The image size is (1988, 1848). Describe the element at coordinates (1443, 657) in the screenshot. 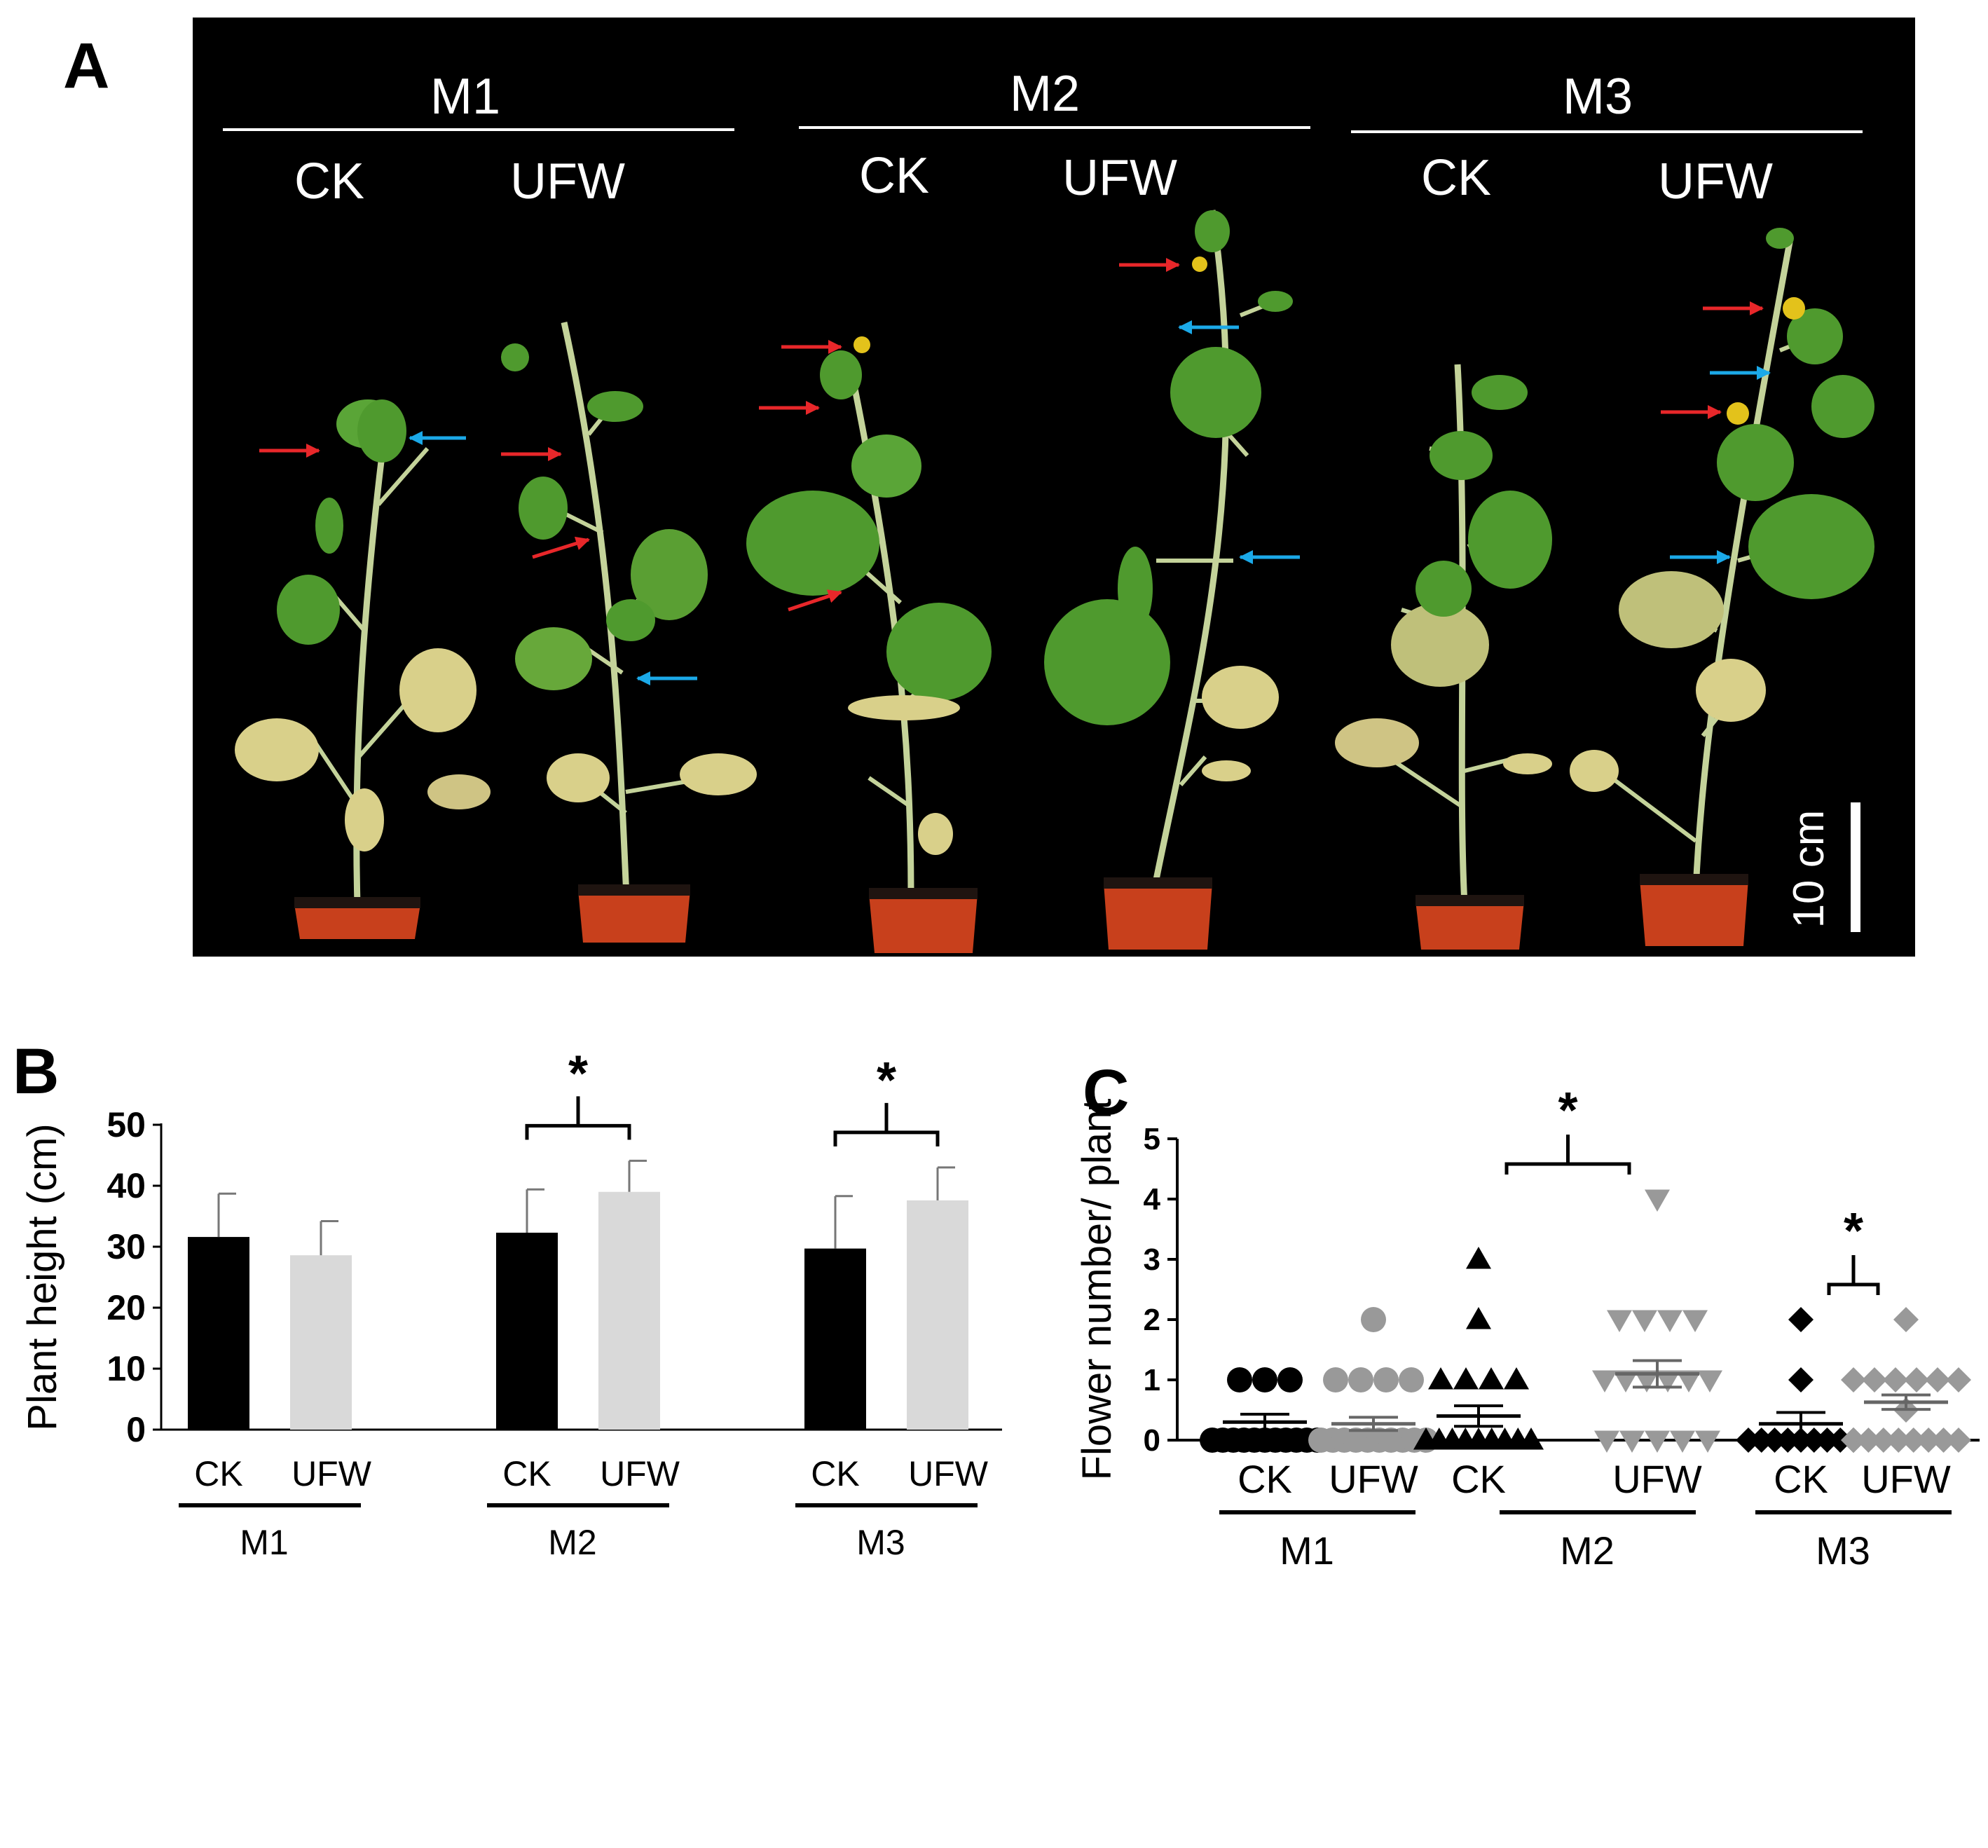

I see `plant-m3-ck` at that location.